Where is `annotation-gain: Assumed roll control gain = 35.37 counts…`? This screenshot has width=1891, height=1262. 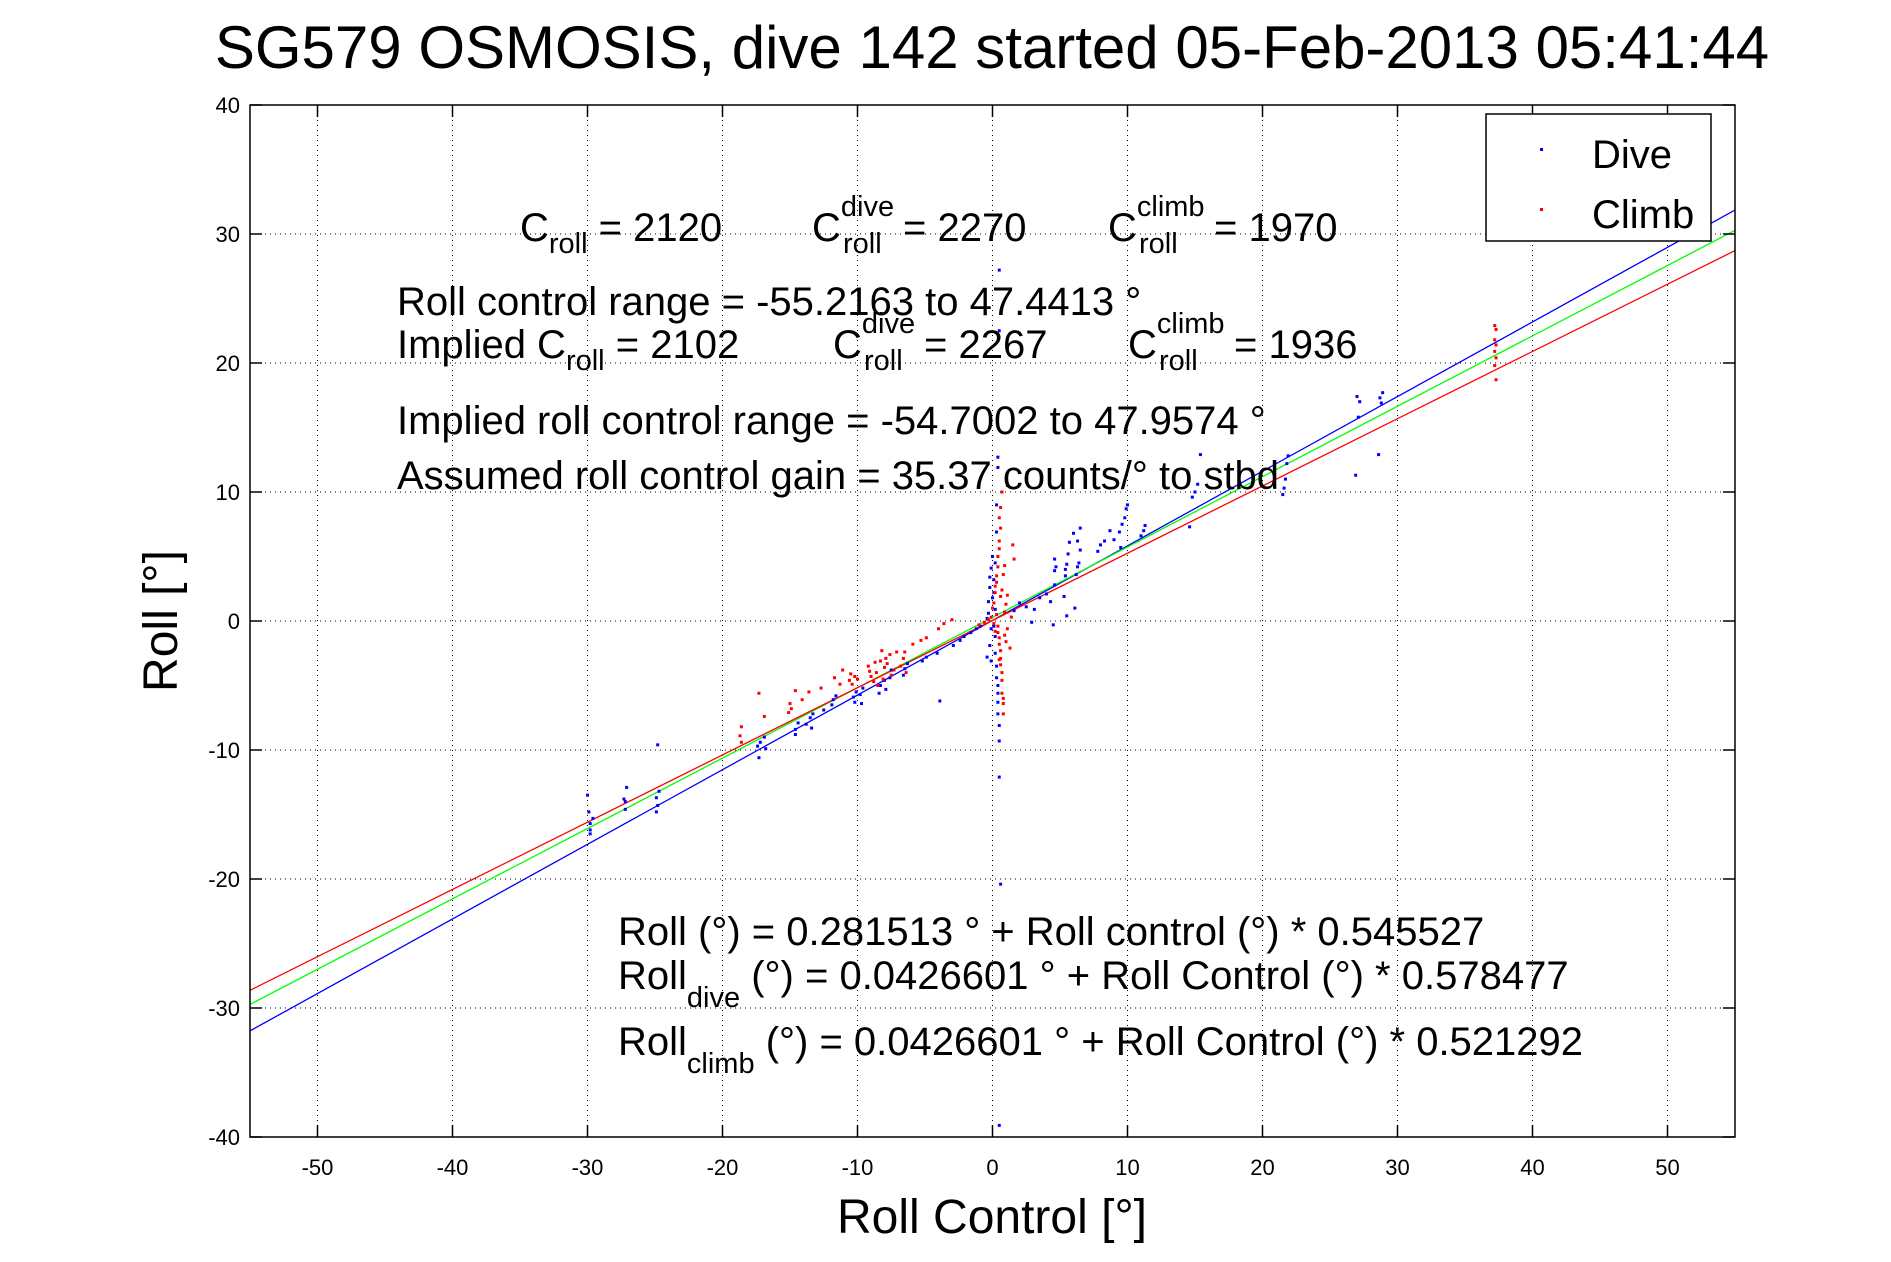 annotation-gain: Assumed roll control gain = 35.37 counts… is located at coordinates (838, 476).